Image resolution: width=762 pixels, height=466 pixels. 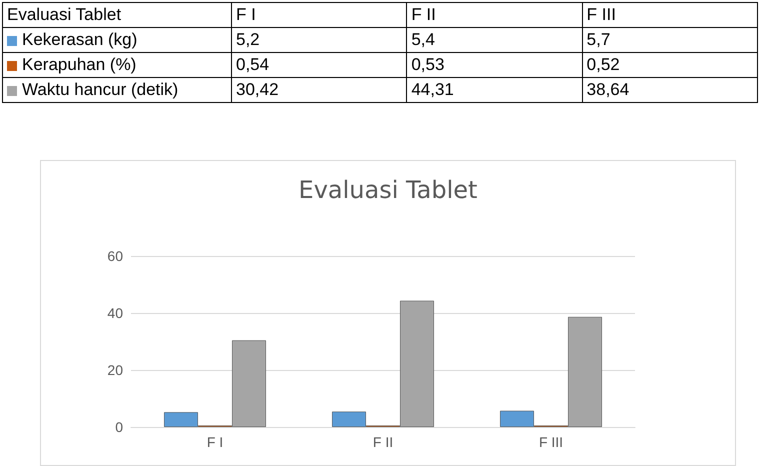 What do you see at coordinates (319, 40) in the screenshot?
I see `data-label: 5,2` at bounding box center [319, 40].